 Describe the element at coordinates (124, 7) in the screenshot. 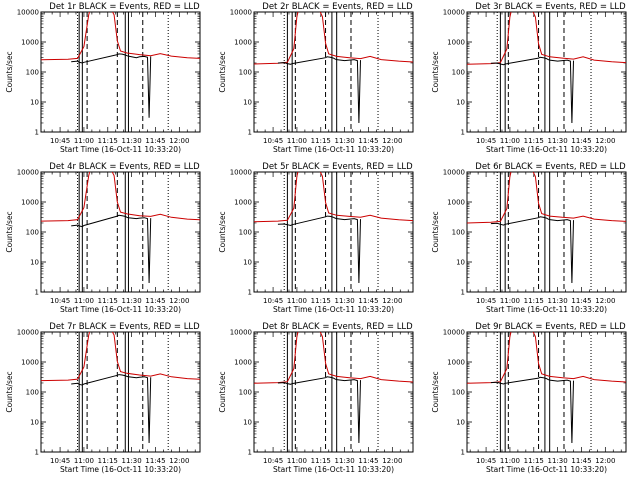

I see `panel-title: Det 1r BLACK = Events, RED = LLD` at that location.